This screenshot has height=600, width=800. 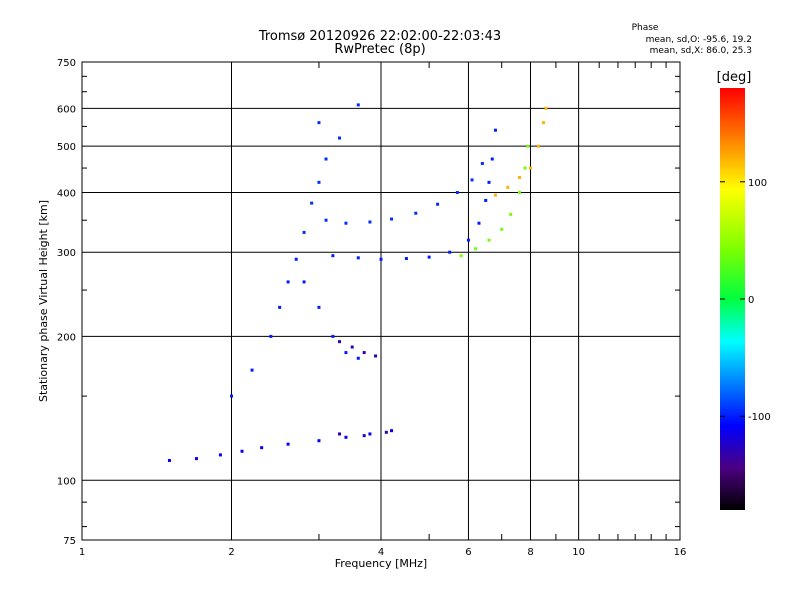 I want to click on colorbar-tick-label: -100, so click(x=759, y=417).